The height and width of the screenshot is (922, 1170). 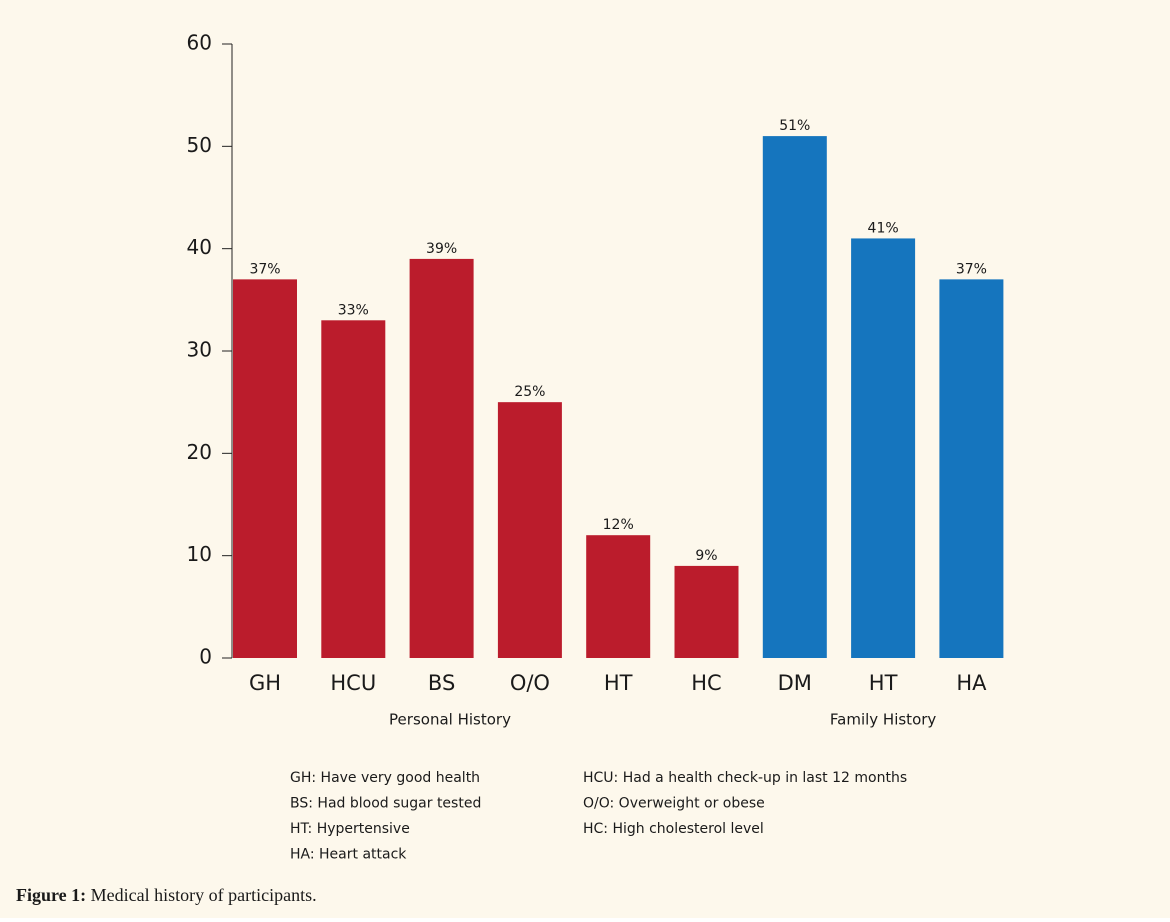 What do you see at coordinates (706, 556) in the screenshot?
I see `data-label: 9%` at bounding box center [706, 556].